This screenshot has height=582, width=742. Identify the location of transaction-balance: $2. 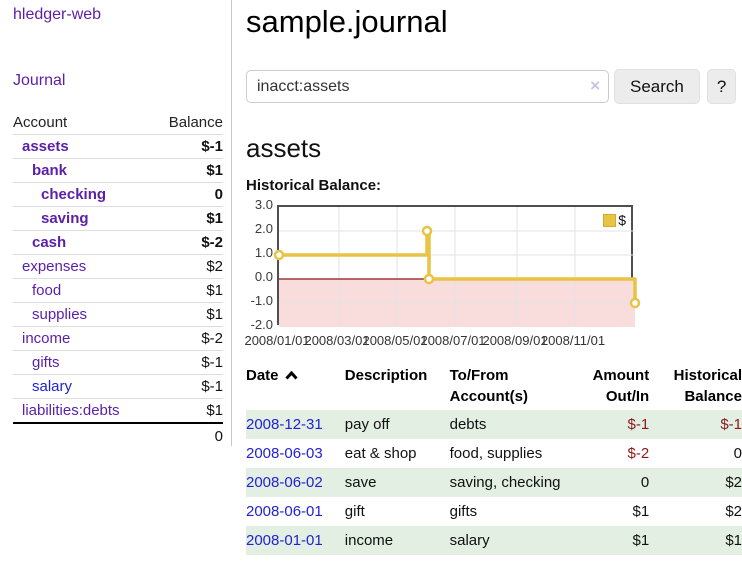
(733, 511).